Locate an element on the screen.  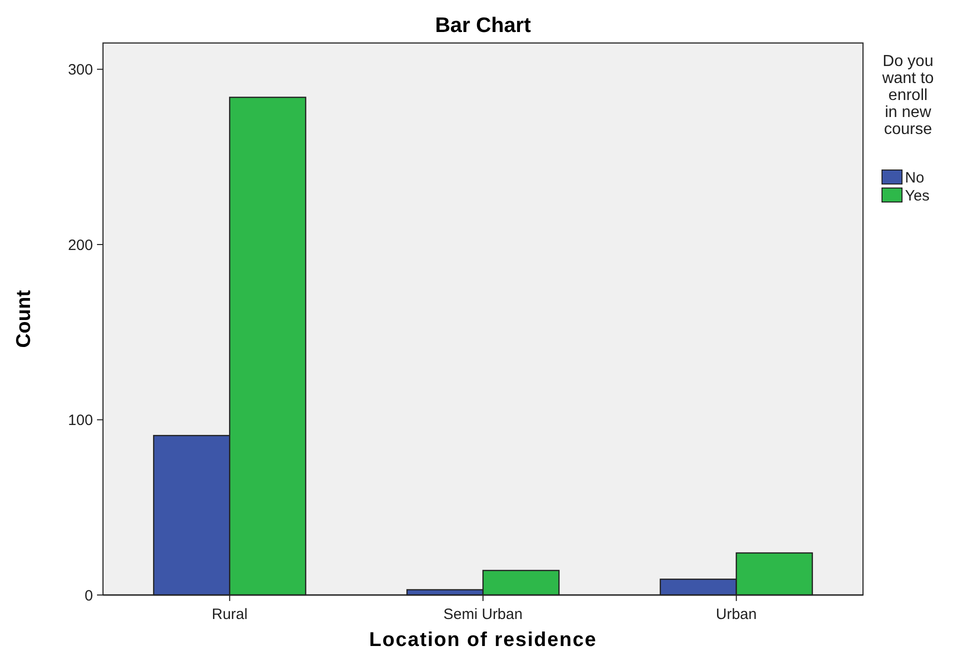
x-tick-label: Rural is located at coordinates (230, 614).